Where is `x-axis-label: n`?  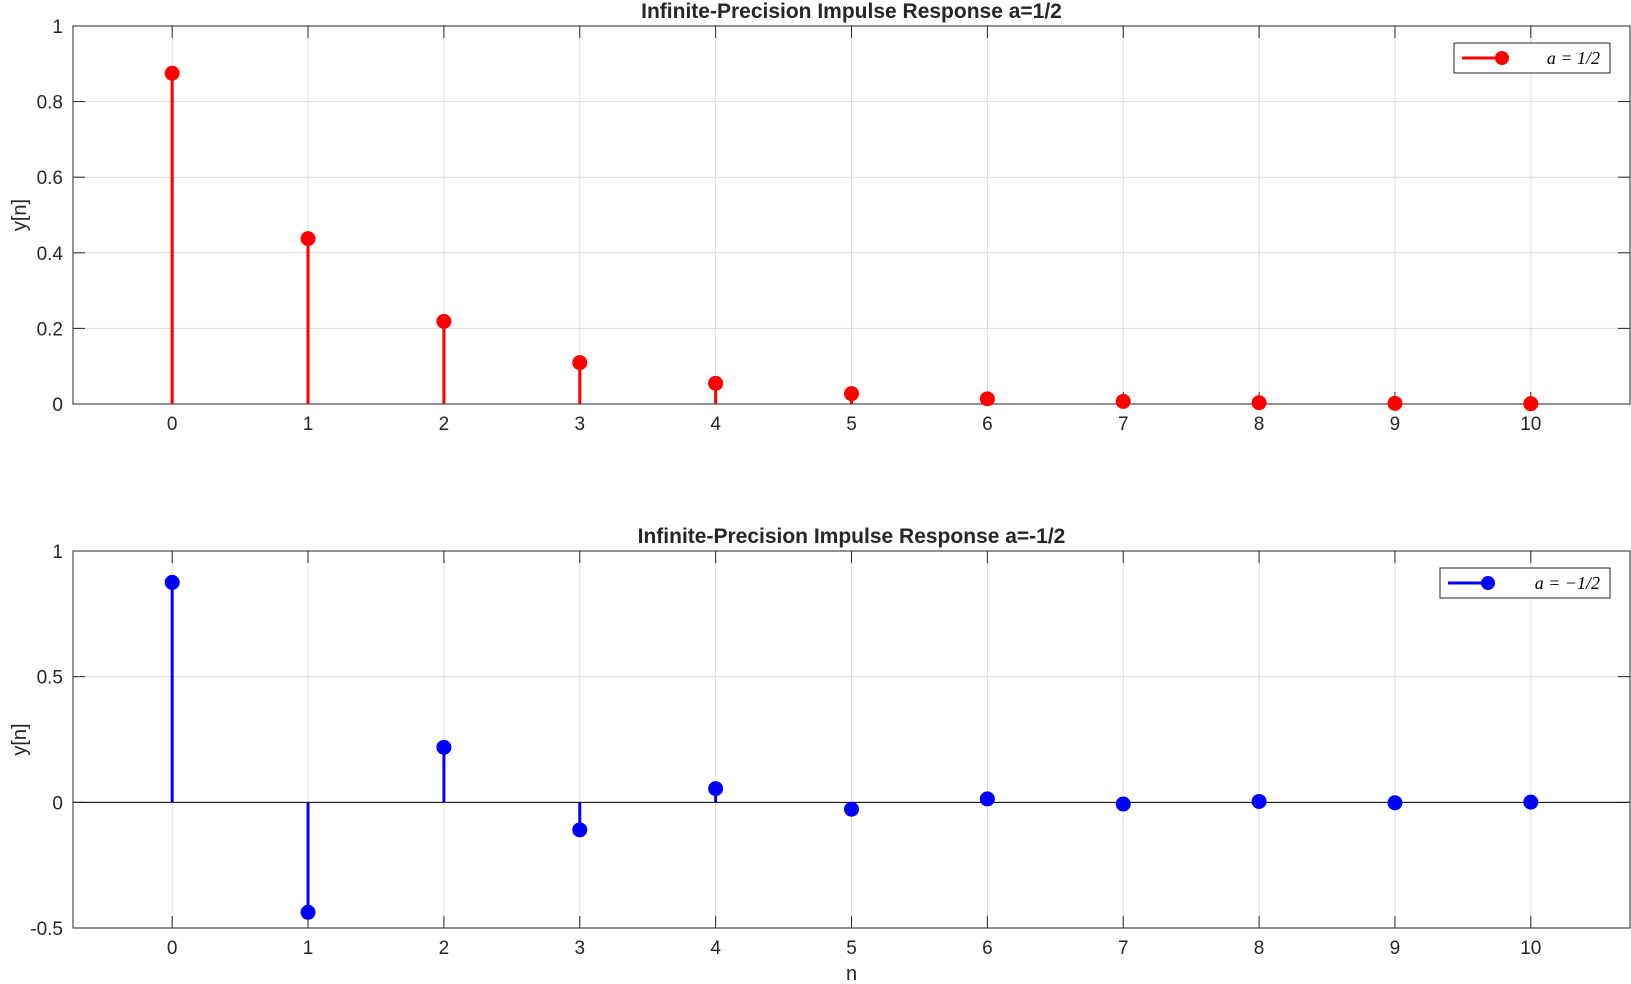
x-axis-label: n is located at coordinates (851, 973).